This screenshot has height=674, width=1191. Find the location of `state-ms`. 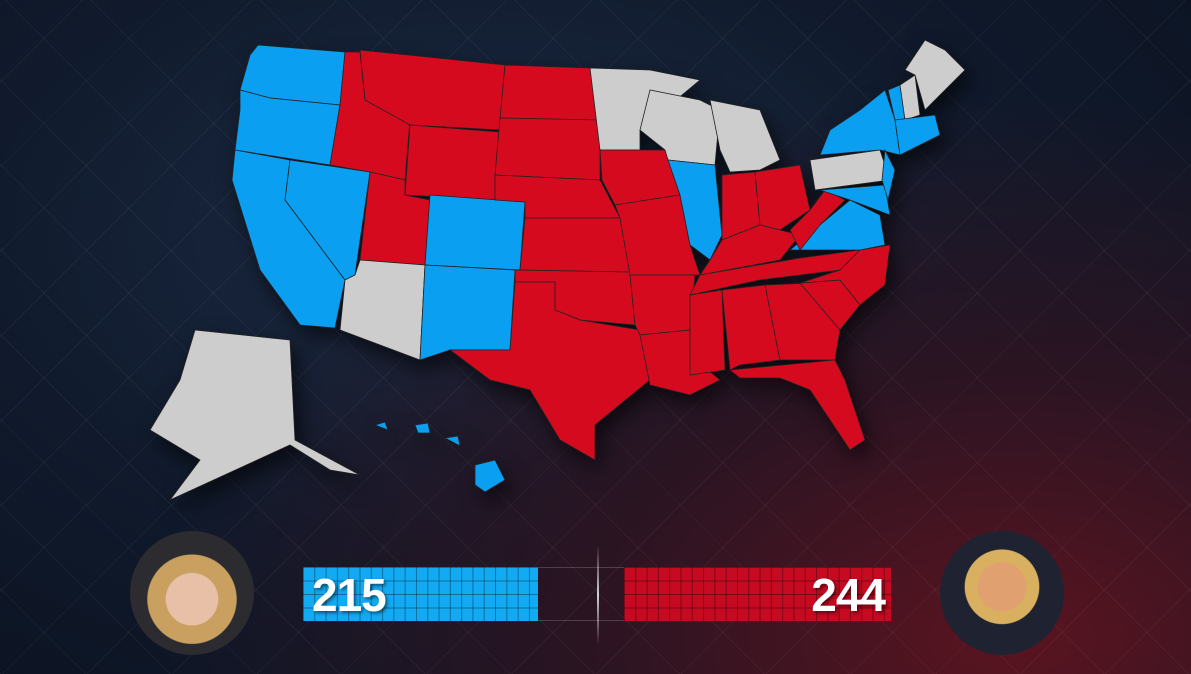

state-ms is located at coordinates (707, 332).